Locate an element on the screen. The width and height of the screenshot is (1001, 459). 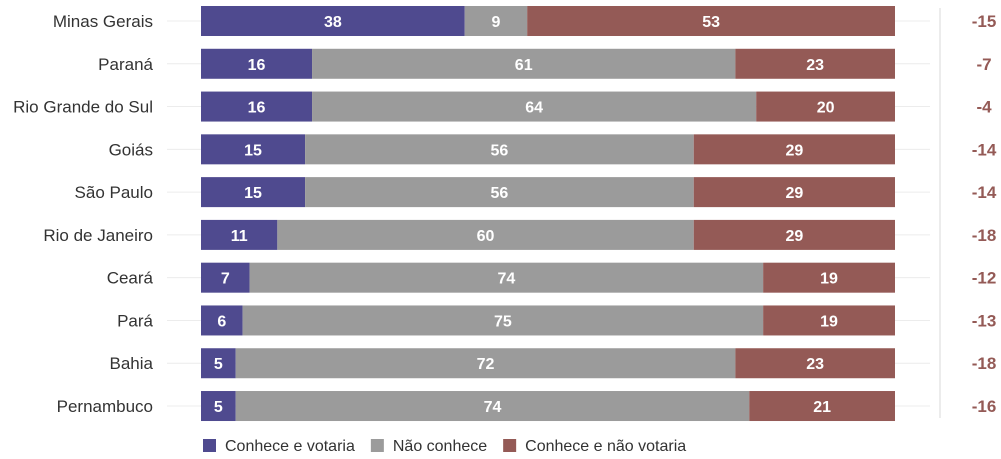
segment-value-label: 75 is located at coordinates (503, 321).